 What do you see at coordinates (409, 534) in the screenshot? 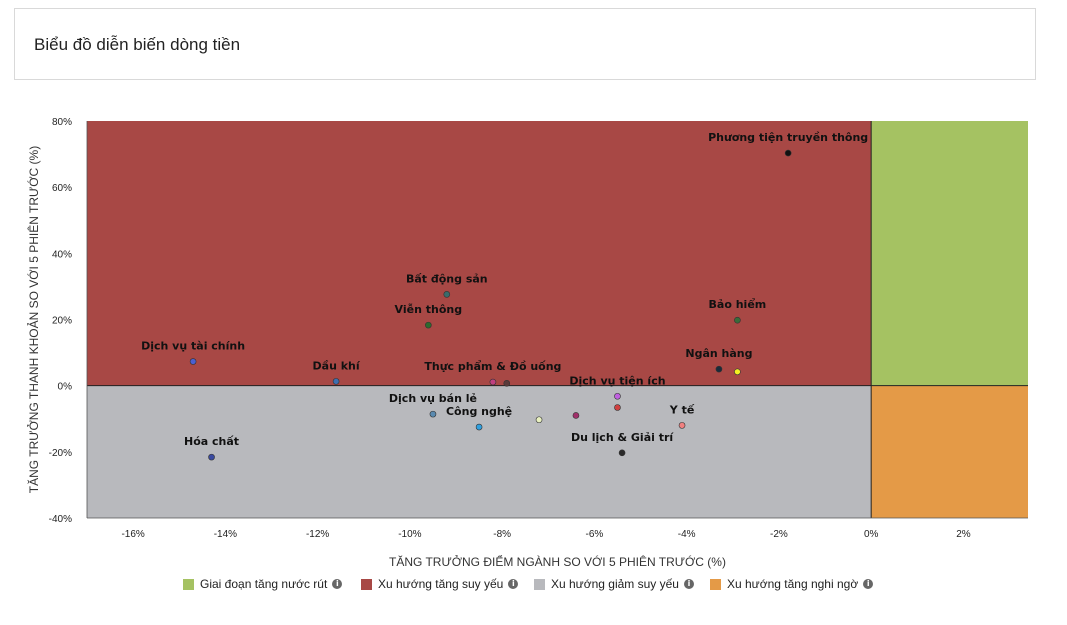
I see `x-tick-label: -10%` at bounding box center [409, 534].